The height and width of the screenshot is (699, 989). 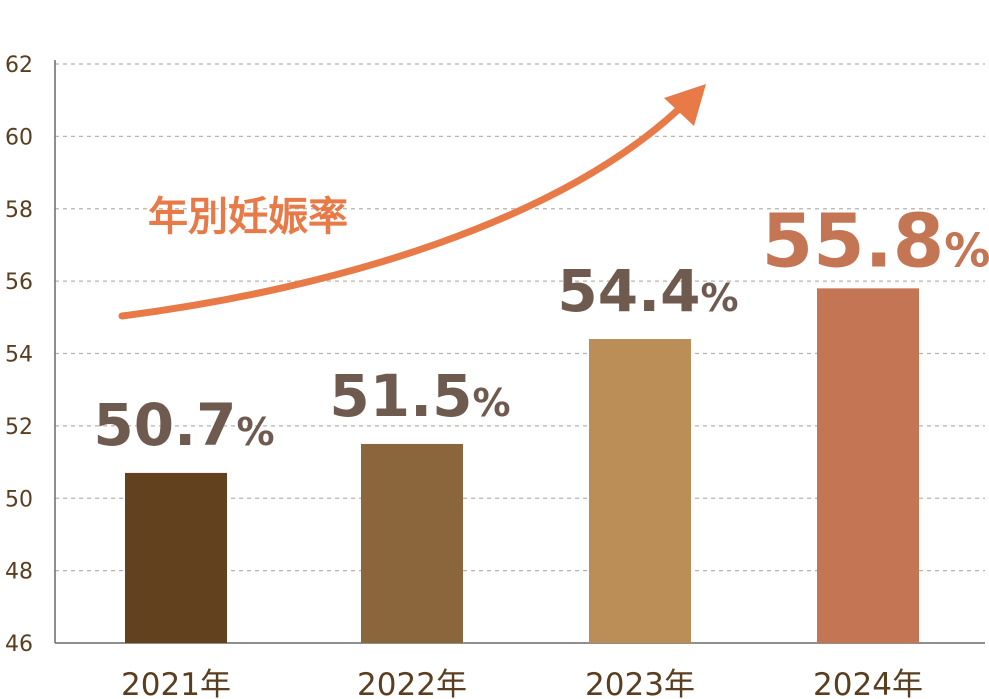 I want to click on y-tick-label: 54, so click(x=19, y=355).